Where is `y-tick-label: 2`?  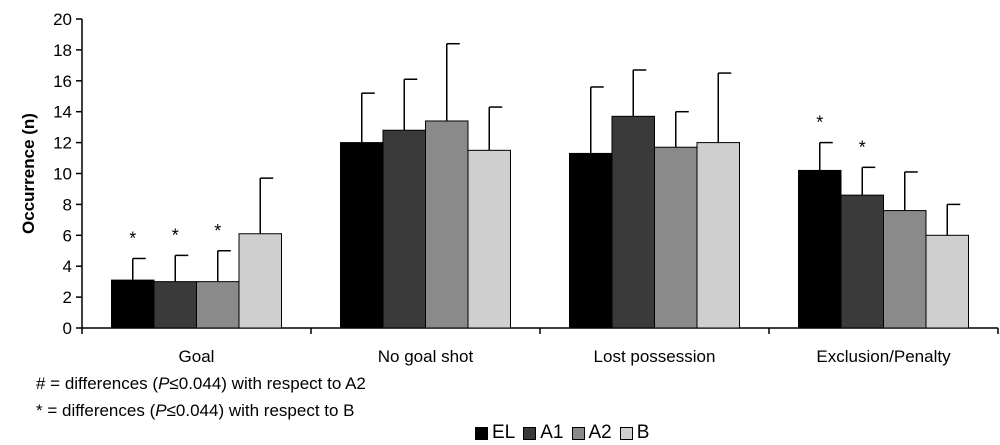 y-tick-label: 2 is located at coordinates (67, 297).